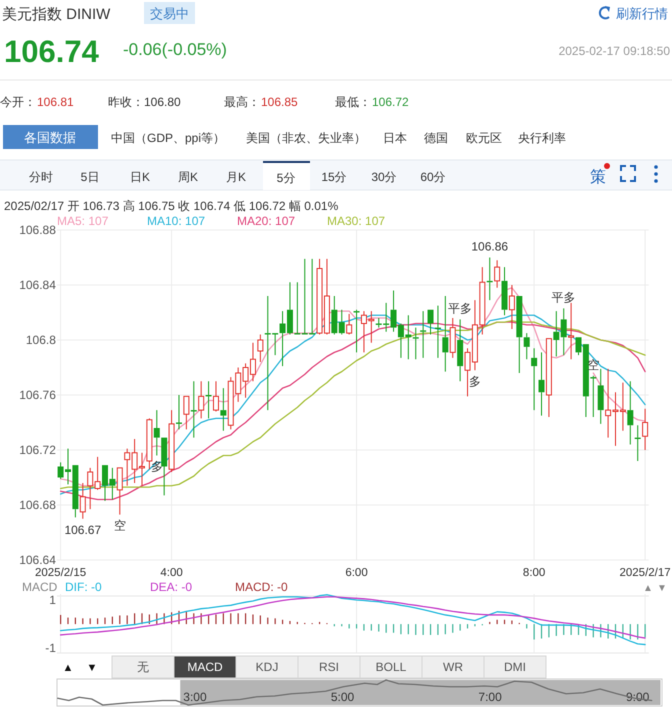 The height and width of the screenshot is (707, 672). Describe the element at coordinates (279, 102) in the screenshot. I see `text: 106.85` at that location.